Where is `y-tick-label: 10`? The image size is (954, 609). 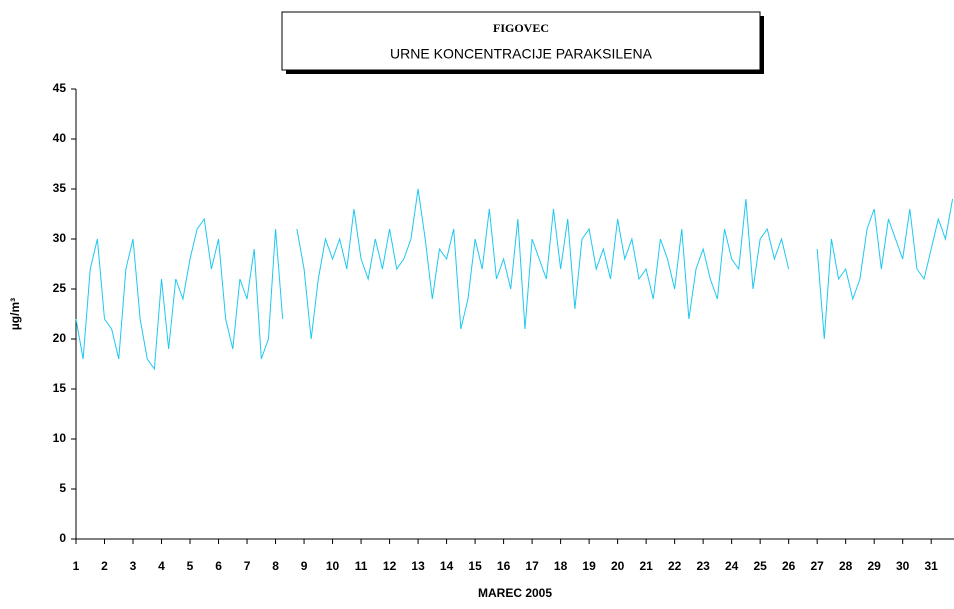
y-tick-label: 10 is located at coordinates (60, 438).